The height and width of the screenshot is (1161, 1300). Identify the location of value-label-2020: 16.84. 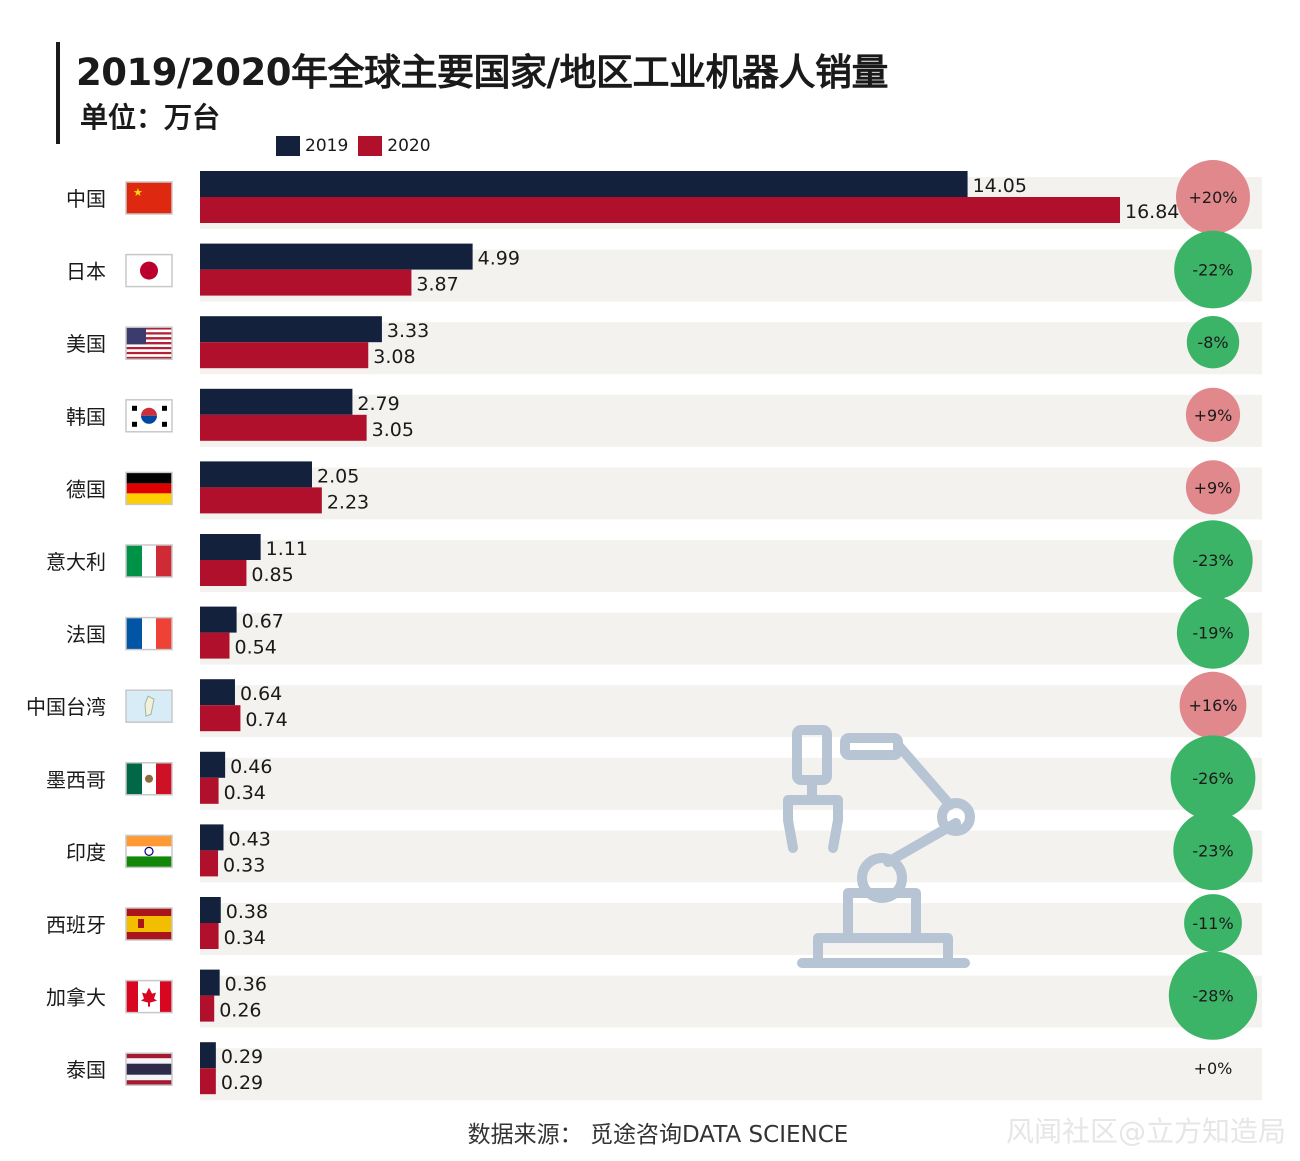
(1152, 212).